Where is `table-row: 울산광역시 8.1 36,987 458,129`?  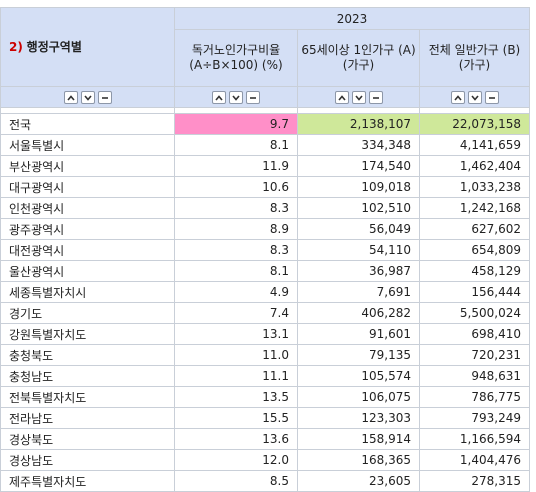 table-row: 울산광역시 8.1 36,987 458,129 is located at coordinates (265, 271).